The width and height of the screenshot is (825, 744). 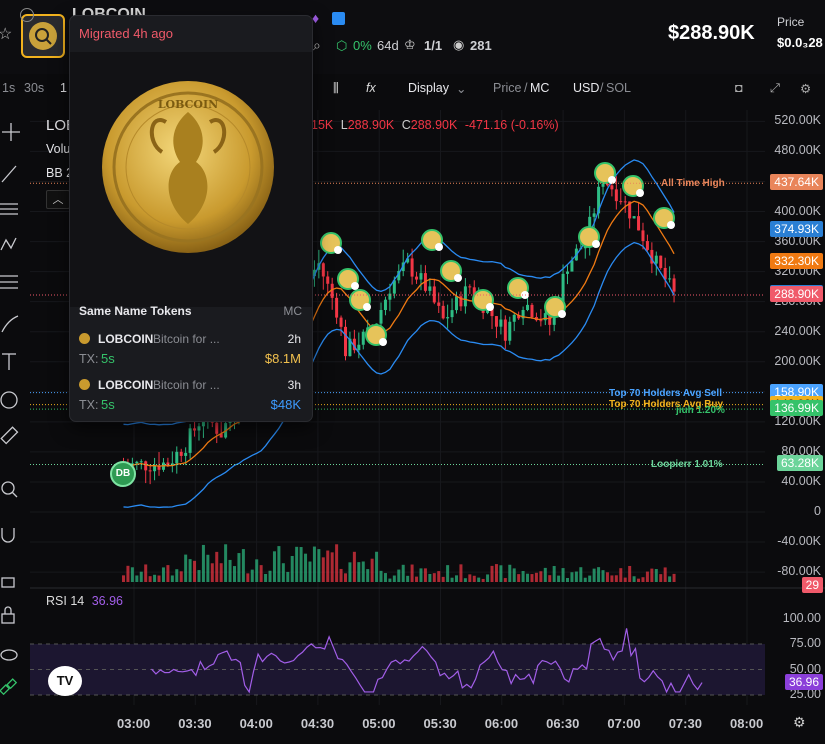 I want to click on fullscreen-icon: ⤢, so click(x=775, y=88).